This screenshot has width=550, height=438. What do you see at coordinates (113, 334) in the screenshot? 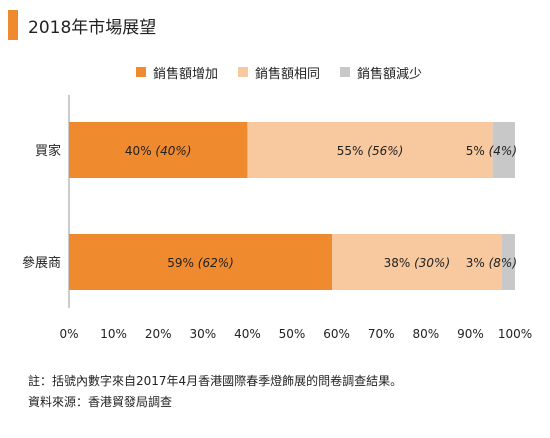
I see `x-tick-label: 10%` at bounding box center [113, 334].